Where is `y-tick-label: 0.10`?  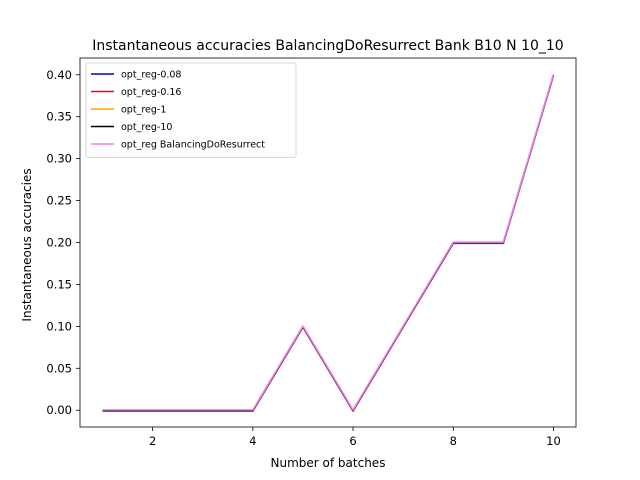
y-tick-label: 0.10 is located at coordinates (59, 326).